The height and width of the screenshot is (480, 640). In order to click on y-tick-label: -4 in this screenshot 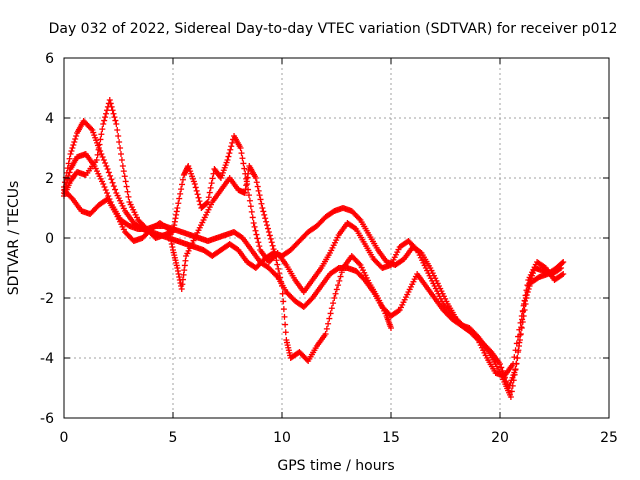, I will do `click(47, 359)`.